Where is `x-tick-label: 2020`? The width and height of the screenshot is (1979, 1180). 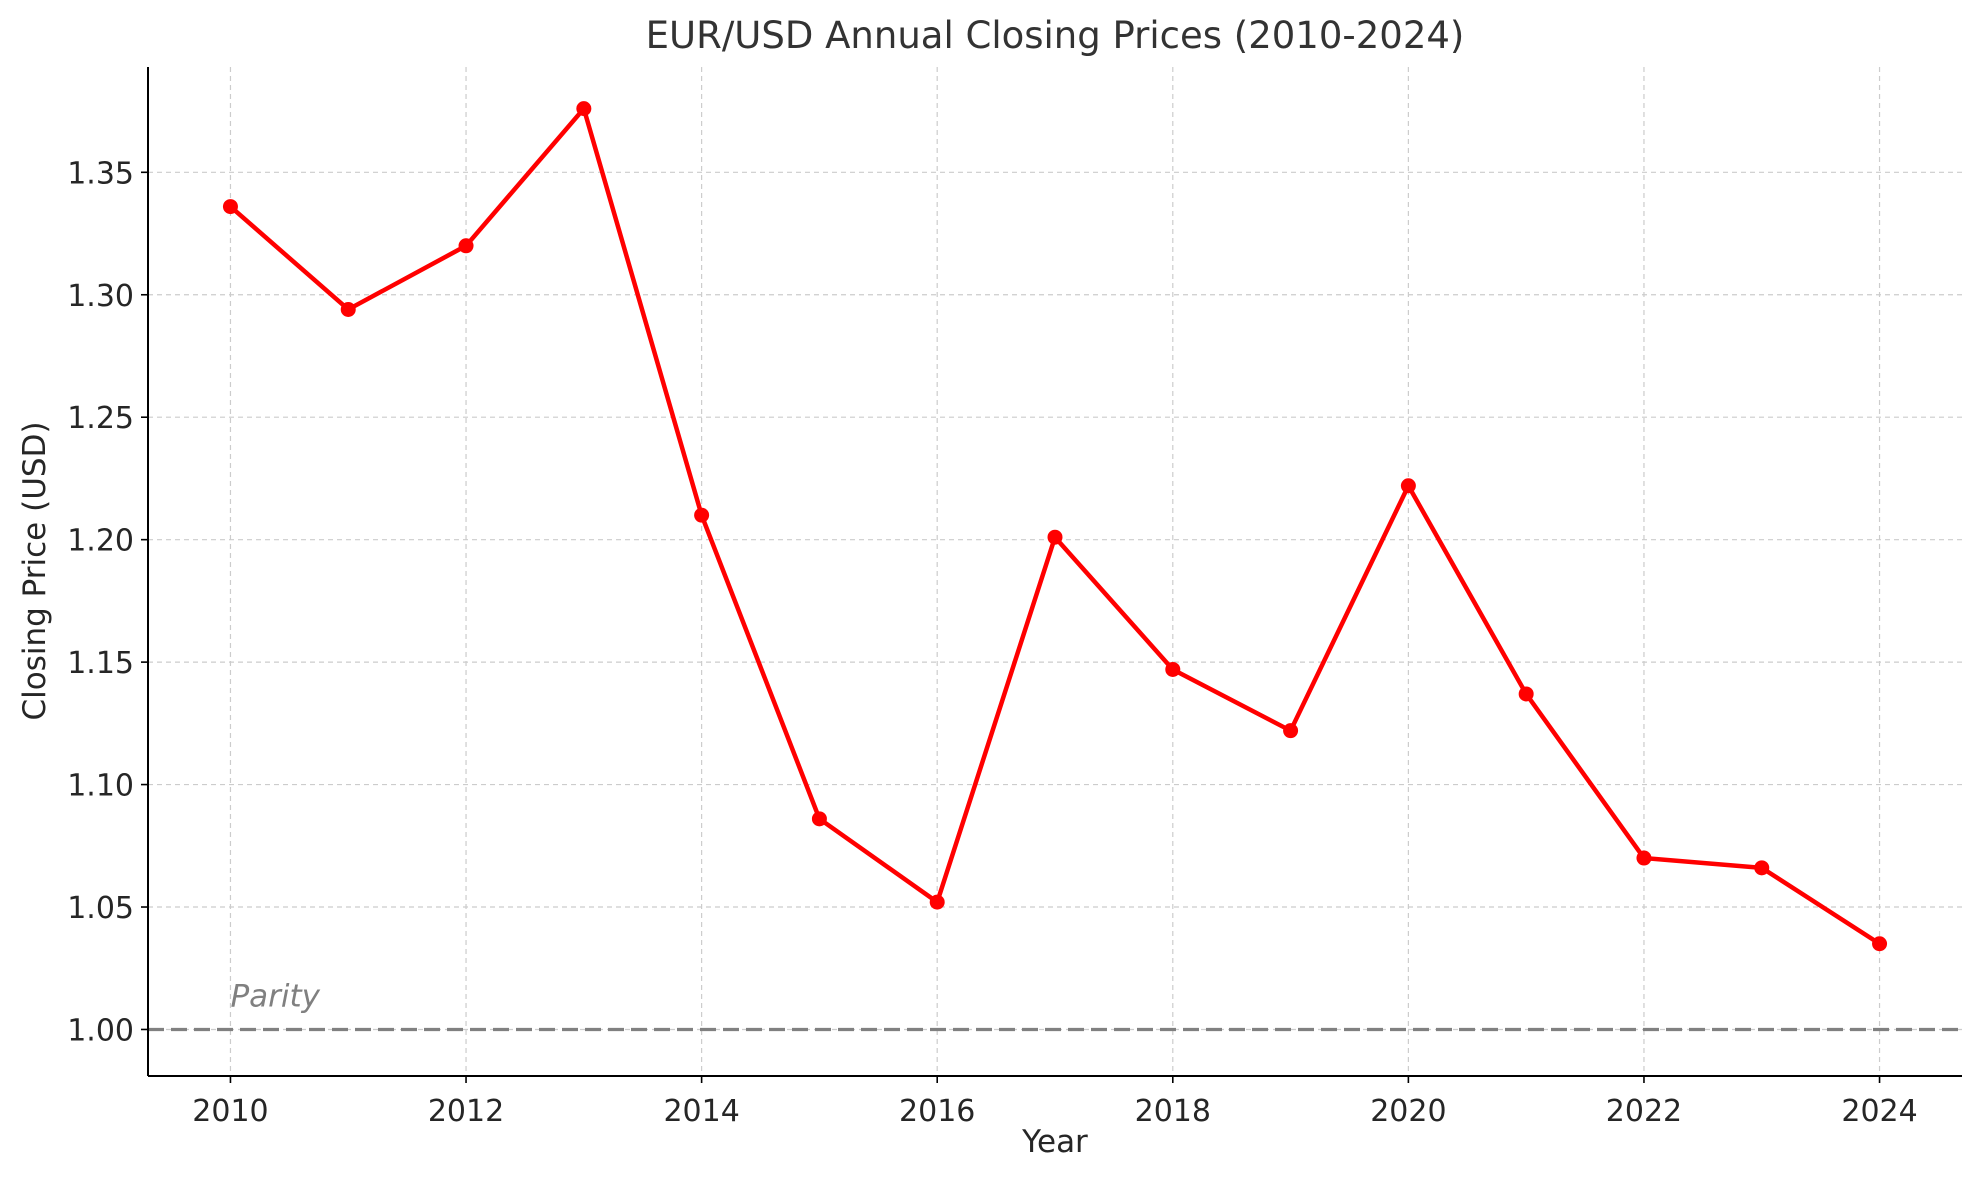
x-tick-label: 2020 is located at coordinates (1408, 1111).